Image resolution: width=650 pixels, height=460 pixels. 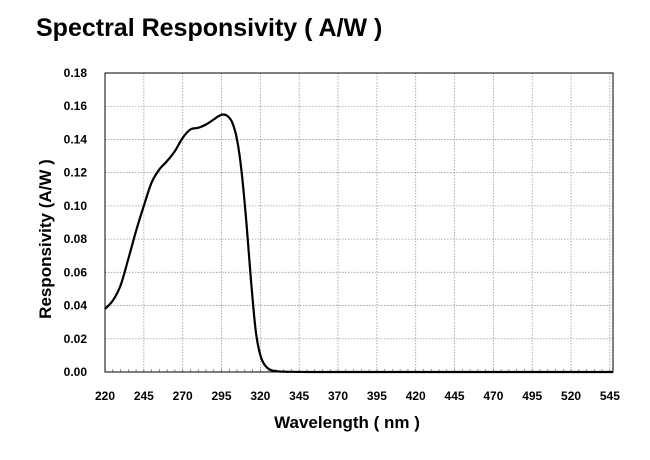 What do you see at coordinates (76, 239) in the screenshot?
I see `y-tick-label: 0.08` at bounding box center [76, 239].